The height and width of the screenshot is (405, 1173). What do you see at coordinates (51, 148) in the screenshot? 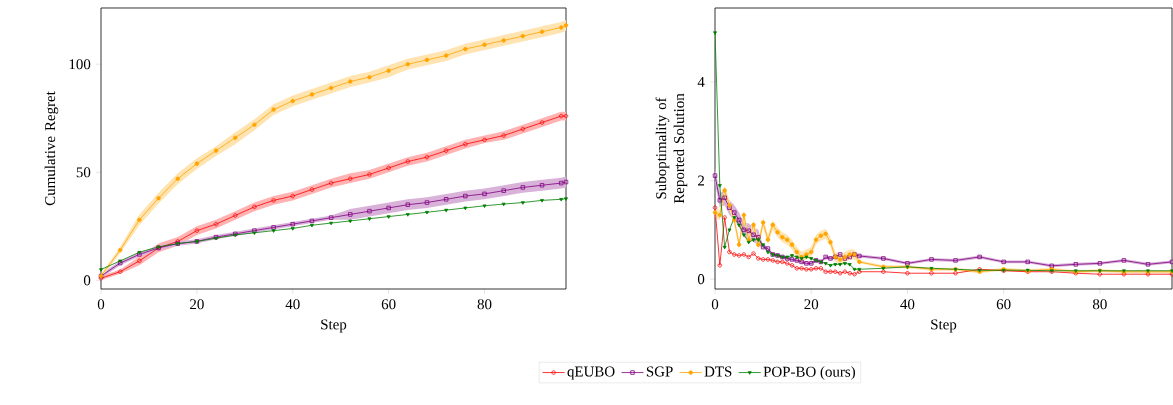
I see `y-axis-title: Cumulative Regret` at bounding box center [51, 148].